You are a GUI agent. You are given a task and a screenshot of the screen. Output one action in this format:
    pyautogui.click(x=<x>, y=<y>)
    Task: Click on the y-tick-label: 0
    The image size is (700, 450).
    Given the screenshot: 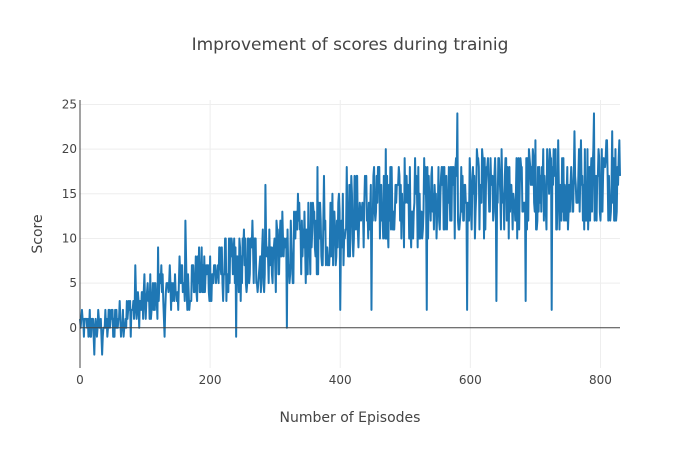 What is the action you would take?
    pyautogui.click(x=73, y=328)
    